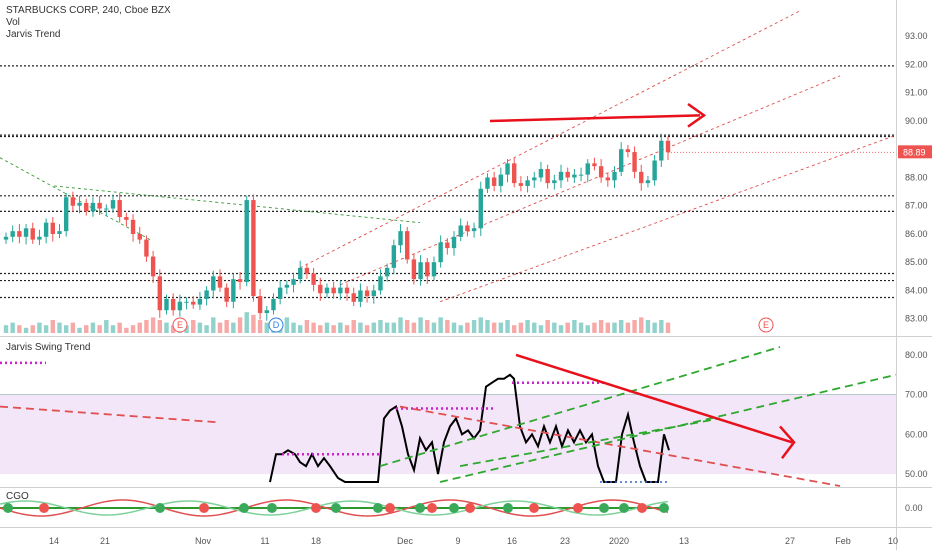 The image size is (932, 550). Describe the element at coordinates (787, 442) in the screenshot. I see `osc-red-arrow-head` at that location.